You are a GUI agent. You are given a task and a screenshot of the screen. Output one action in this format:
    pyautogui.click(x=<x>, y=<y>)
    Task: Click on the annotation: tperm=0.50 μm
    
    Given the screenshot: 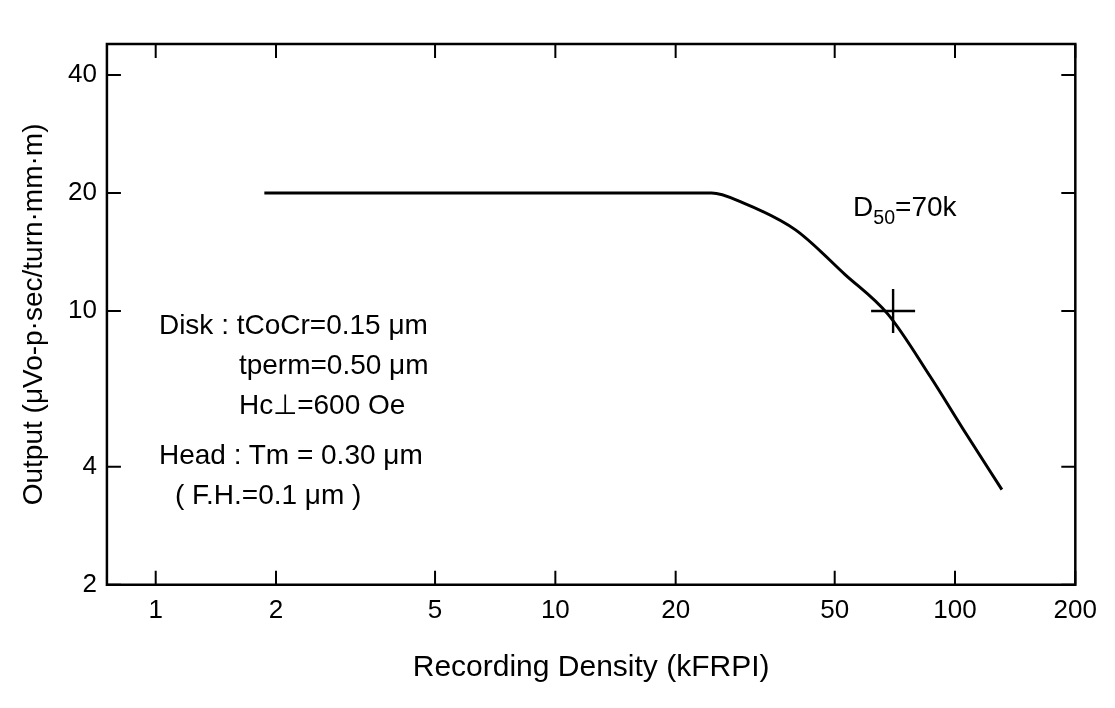 What is the action you would take?
    pyautogui.click(x=333, y=364)
    